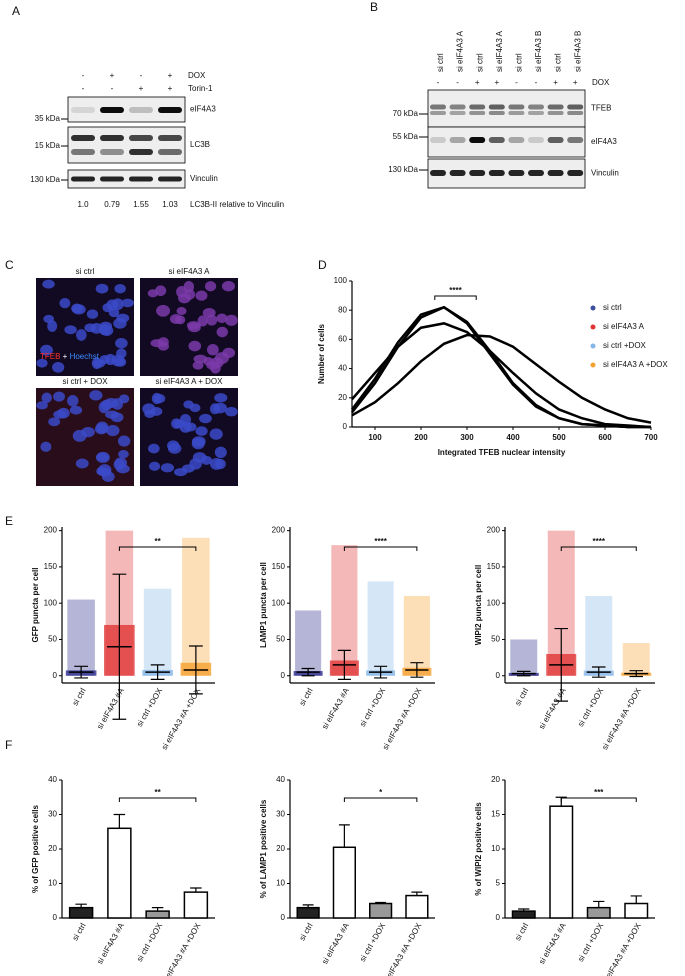 The image size is (685, 976). I want to click on sign: -, so click(83, 75).